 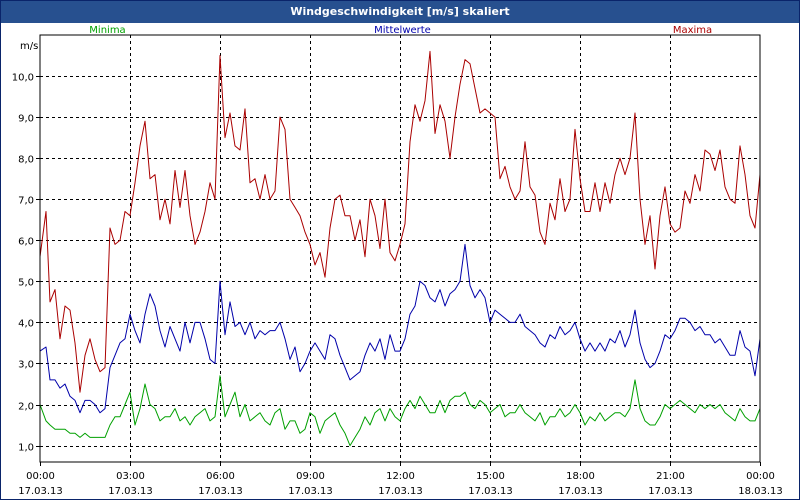 I want to click on x-tick-date-label: 18.03.13, so click(x=760, y=491).